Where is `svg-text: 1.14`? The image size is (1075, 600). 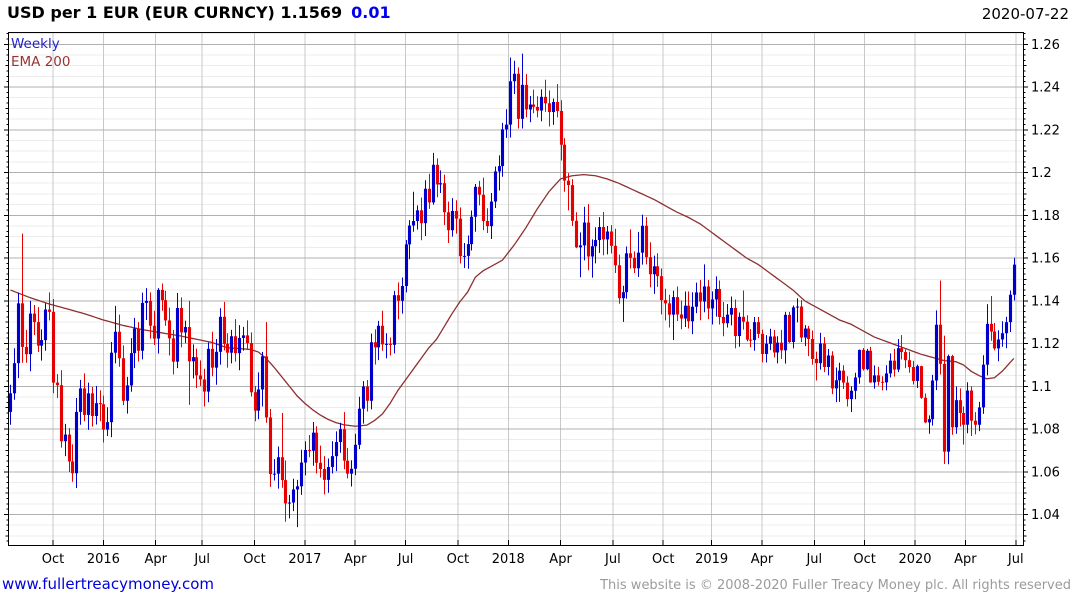 svg-text: 1.14 is located at coordinates (1045, 301).